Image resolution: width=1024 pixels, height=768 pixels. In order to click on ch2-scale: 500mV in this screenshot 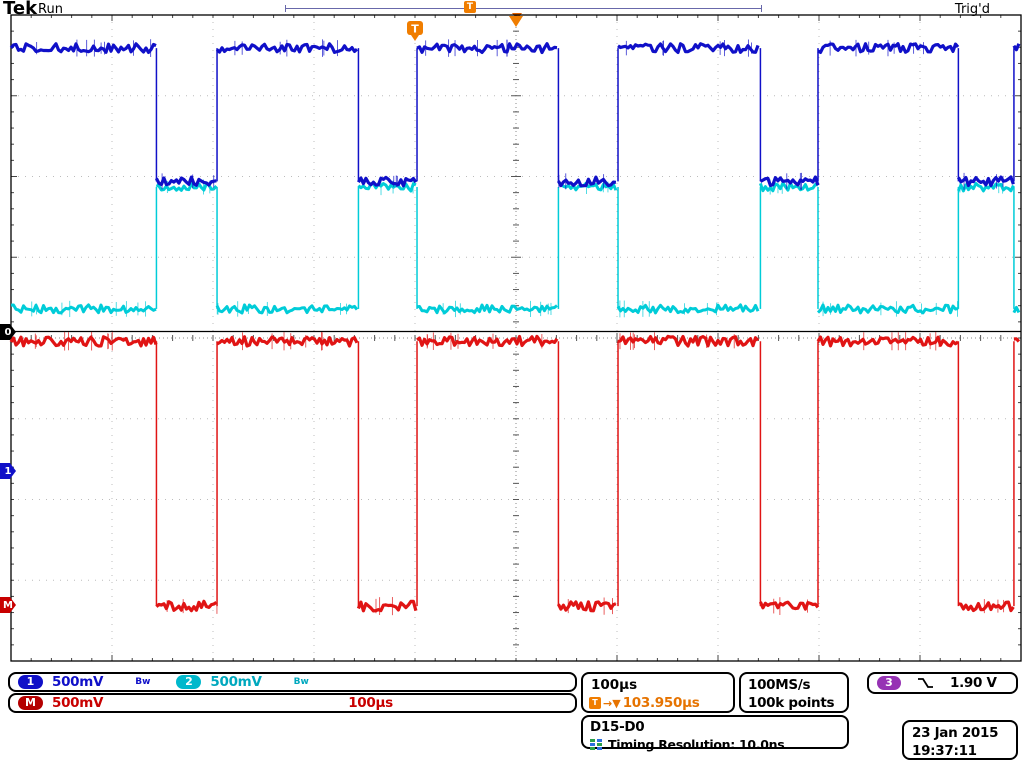, I will do `click(236, 682)`.